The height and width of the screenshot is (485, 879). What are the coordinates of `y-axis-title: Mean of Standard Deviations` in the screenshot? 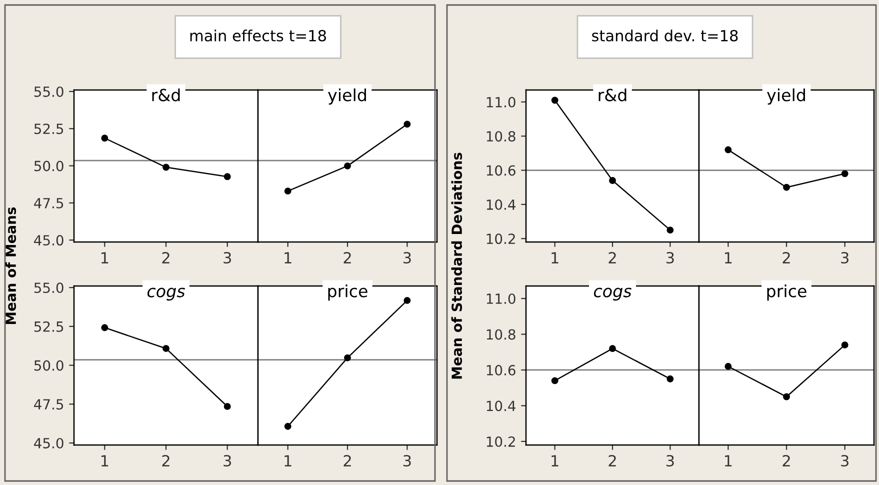 It's located at (456, 265).